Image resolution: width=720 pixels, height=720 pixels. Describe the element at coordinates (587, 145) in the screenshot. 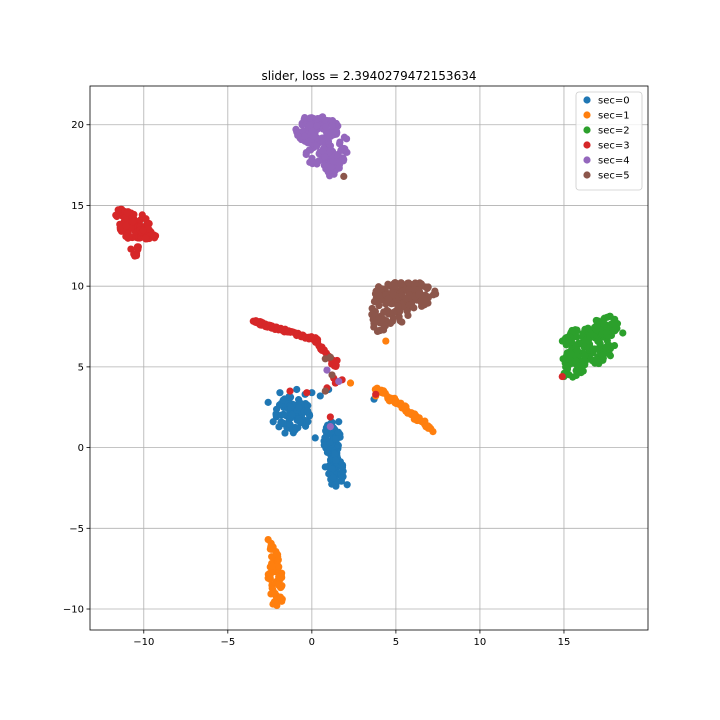

I see `legend-marker` at that location.